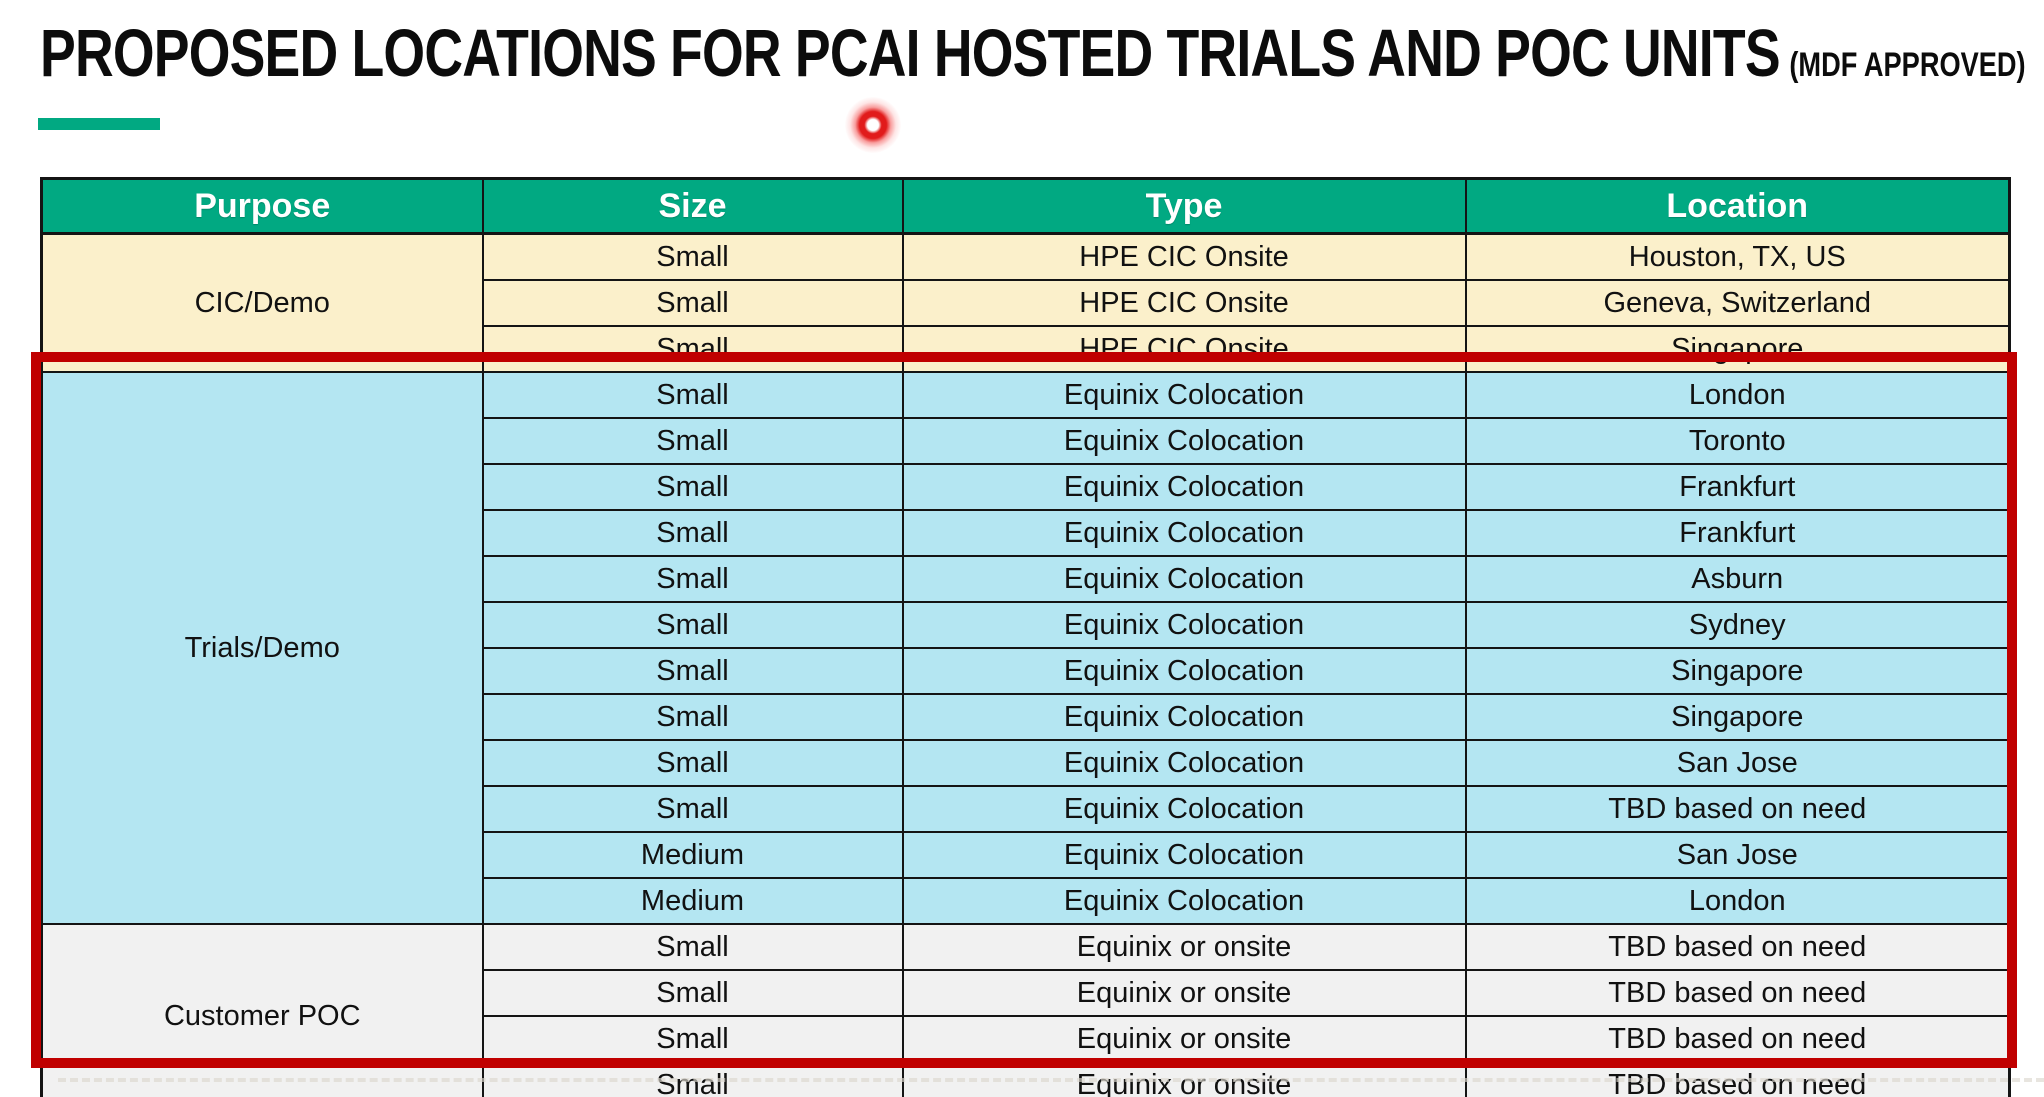  Describe the element at coordinates (1737, 256) in the screenshot. I see `location-cell: Houston, TX, US` at that location.